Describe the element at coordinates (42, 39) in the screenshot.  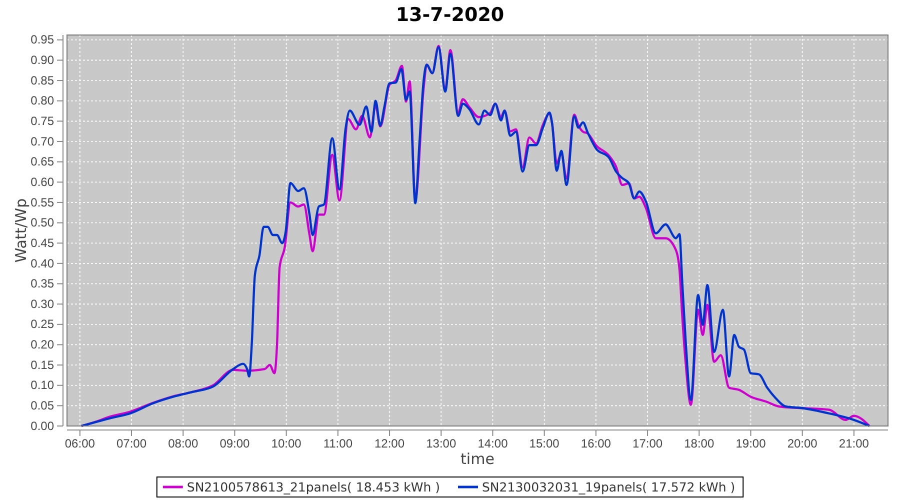
I see `y-tick-label: 0.95` at that location.